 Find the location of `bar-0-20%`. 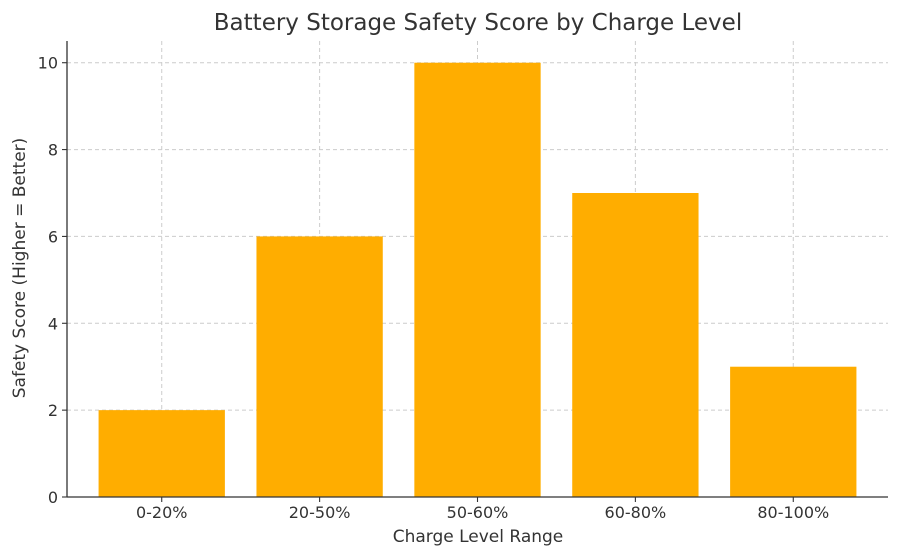

bar-0-20% is located at coordinates (161, 453).